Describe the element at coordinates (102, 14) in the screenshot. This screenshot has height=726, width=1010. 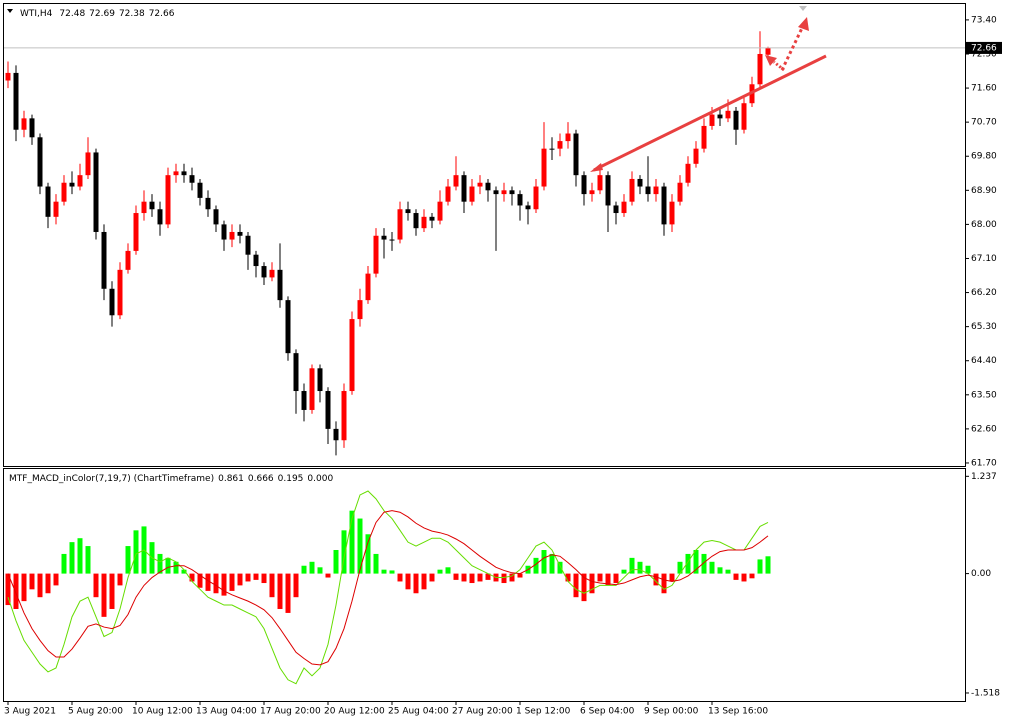
I see `ohlc-reading: 72.69` at that location.